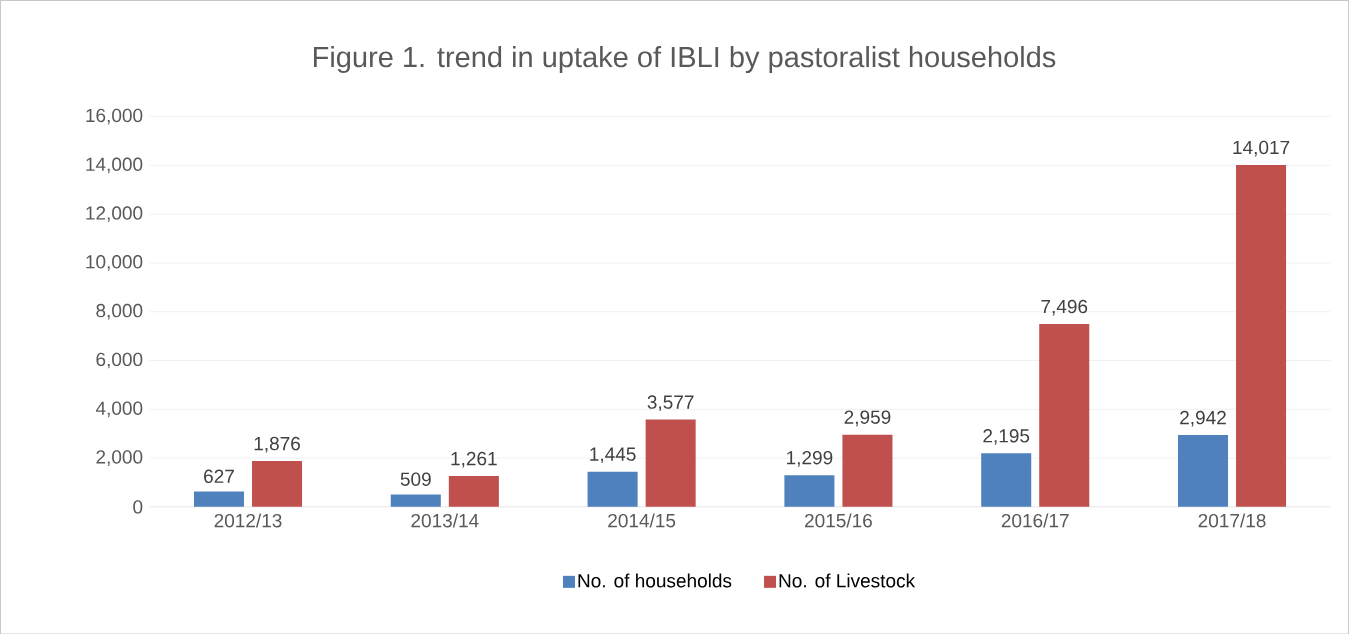 Image resolution: width=1349 pixels, height=634 pixels. I want to click on x-tick-label: 2012/13, so click(248, 520).